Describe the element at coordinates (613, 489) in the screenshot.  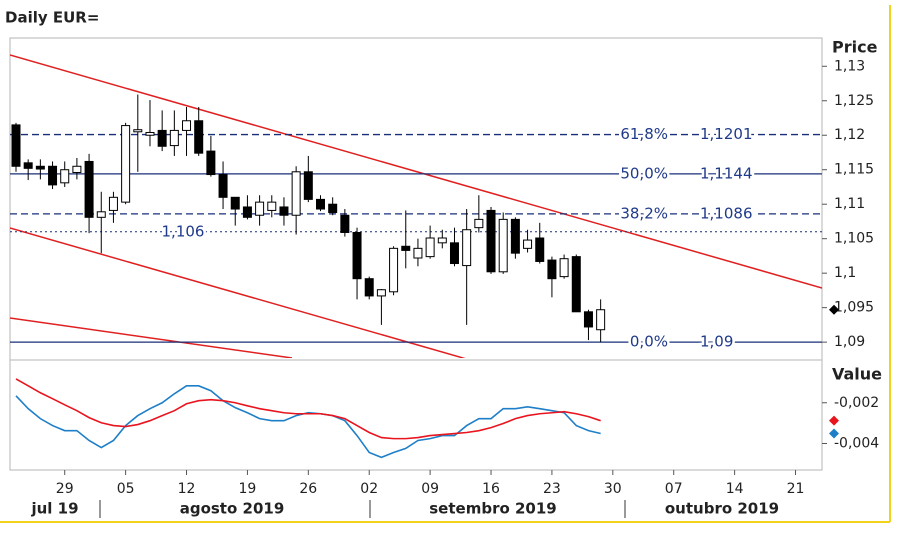
I see `x-tick-label: 30` at that location.